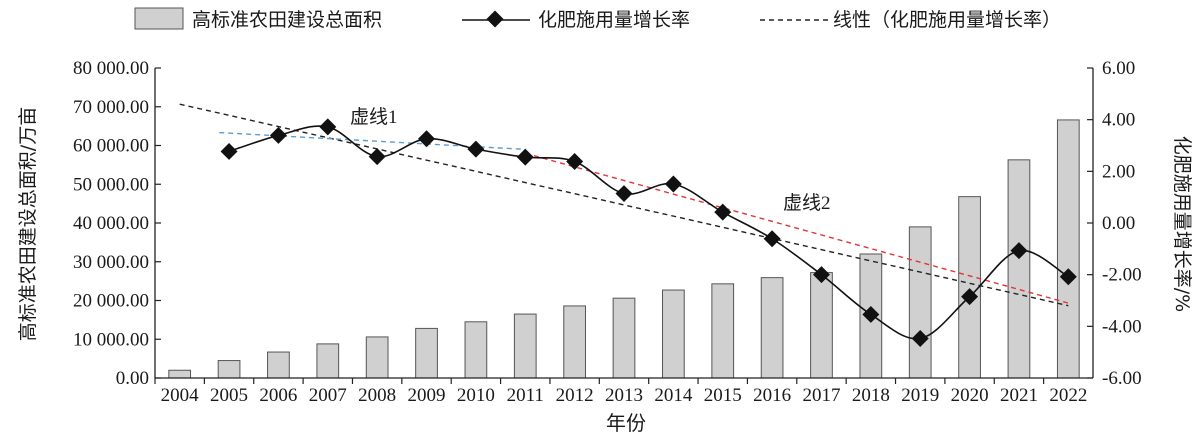 This screenshot has height=438, width=1197. I want to click on right-tick-label: 2.00, so click(1118, 171).